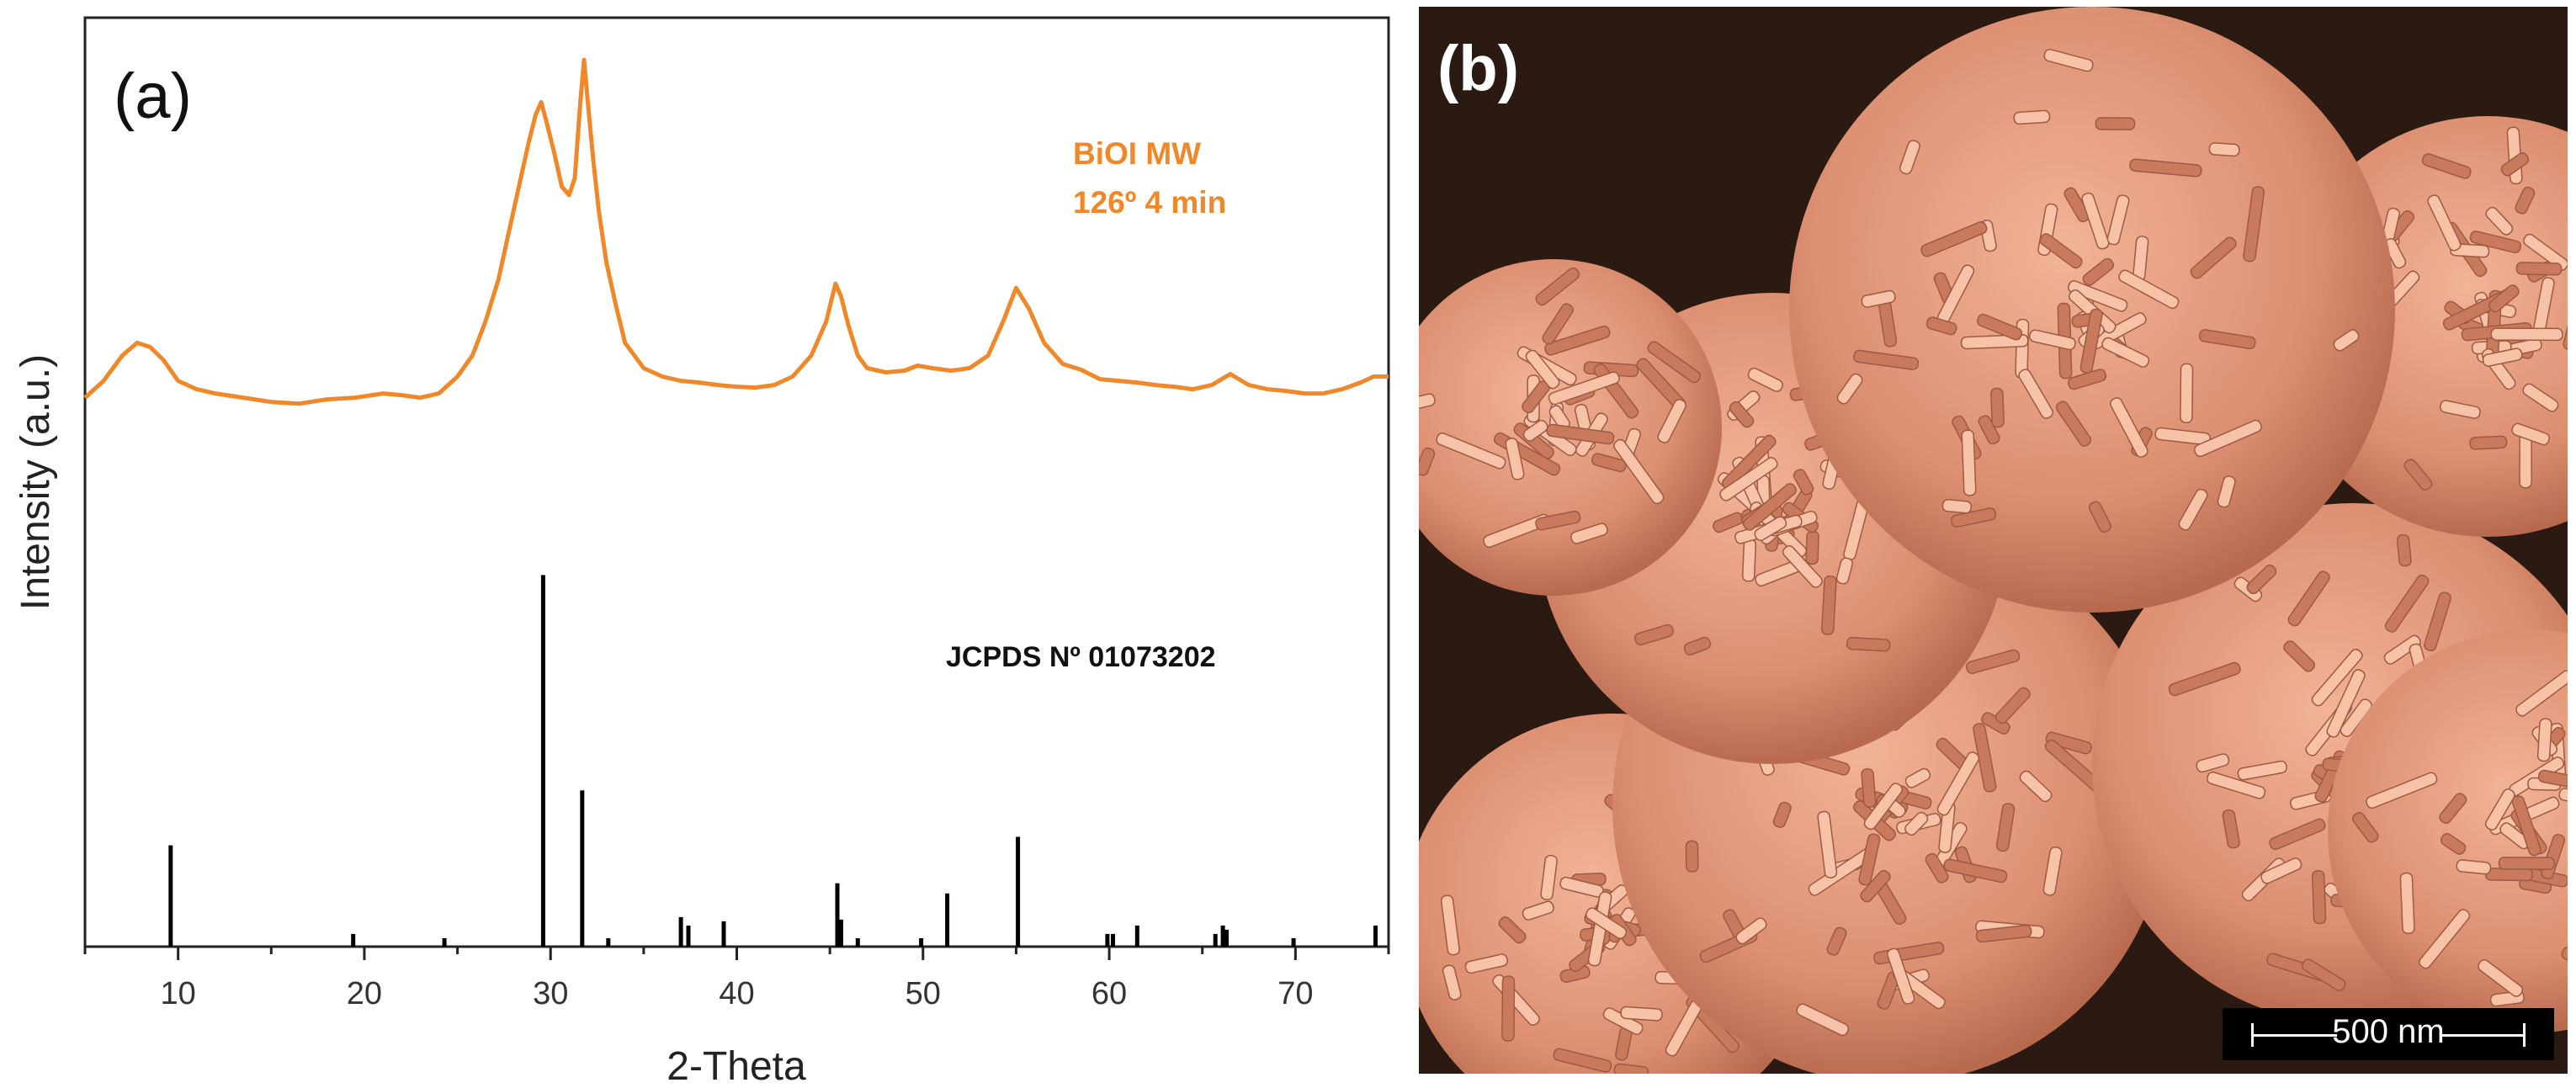 This screenshot has width=2576, height=1088. Describe the element at coordinates (2525, 1035) in the screenshot. I see `scale-bar-tick-right` at that location.